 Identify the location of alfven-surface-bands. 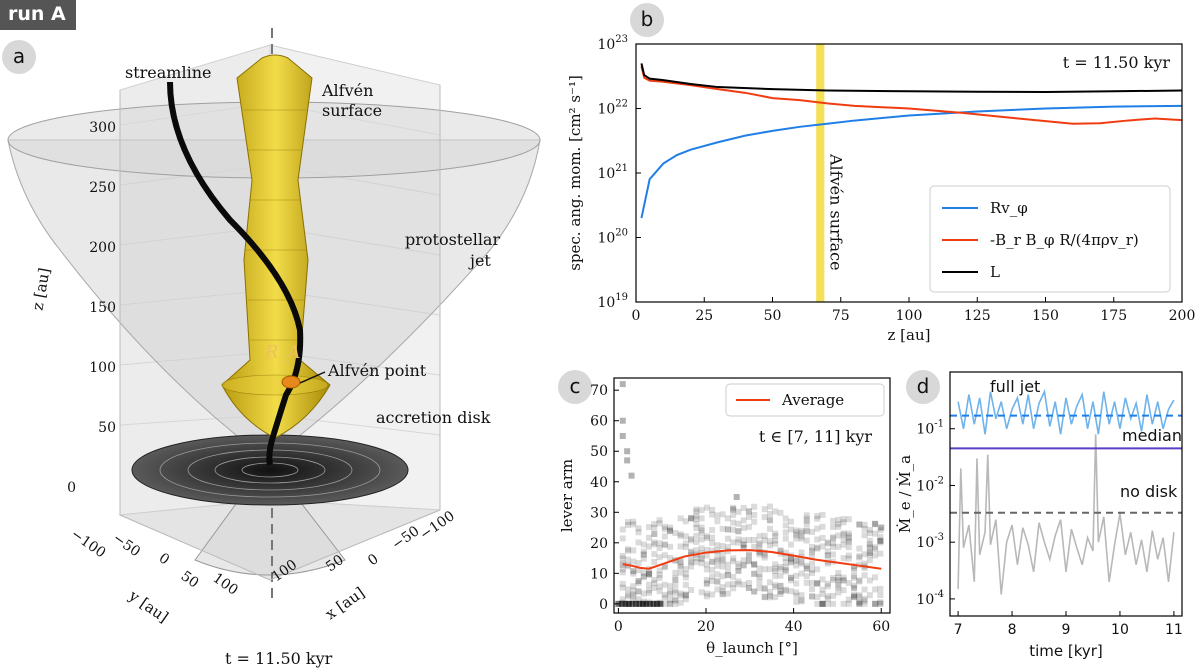
(275, 252).